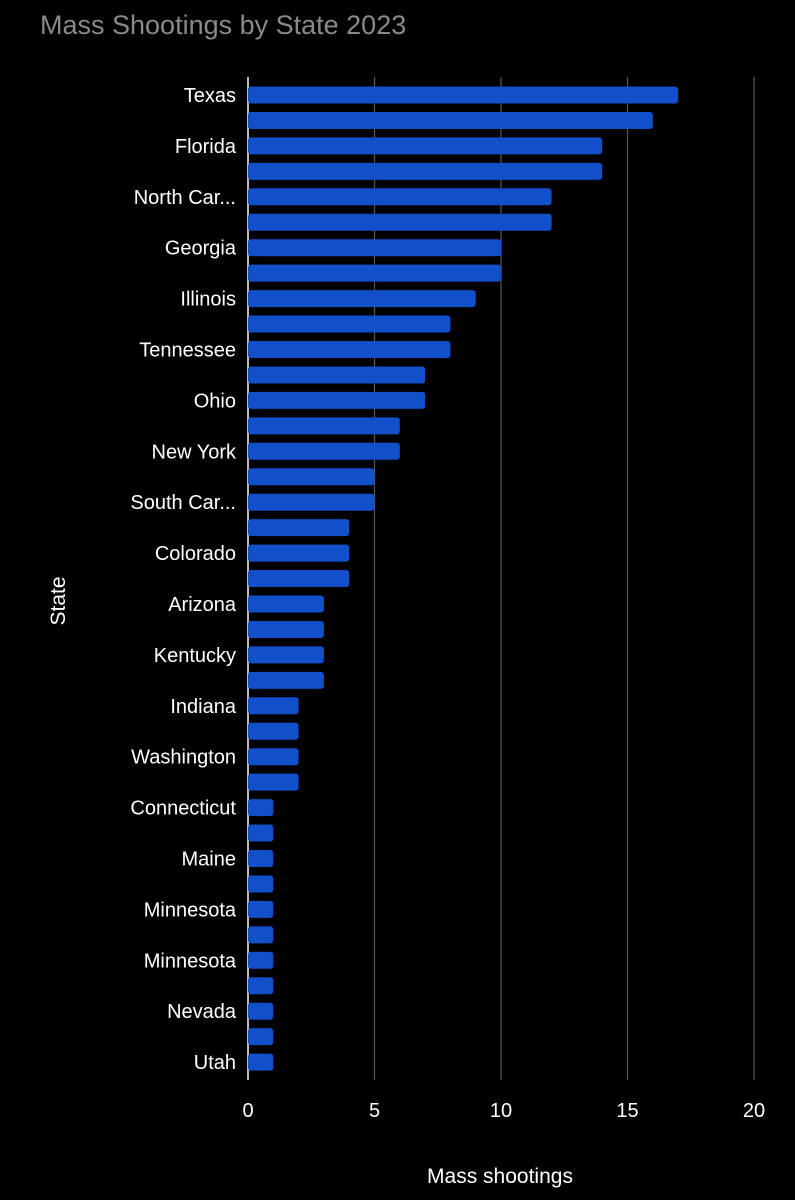 Image resolution: width=795 pixels, height=1200 pixels. Describe the element at coordinates (215, 1063) in the screenshot. I see `y-tick-label: Utah` at that location.